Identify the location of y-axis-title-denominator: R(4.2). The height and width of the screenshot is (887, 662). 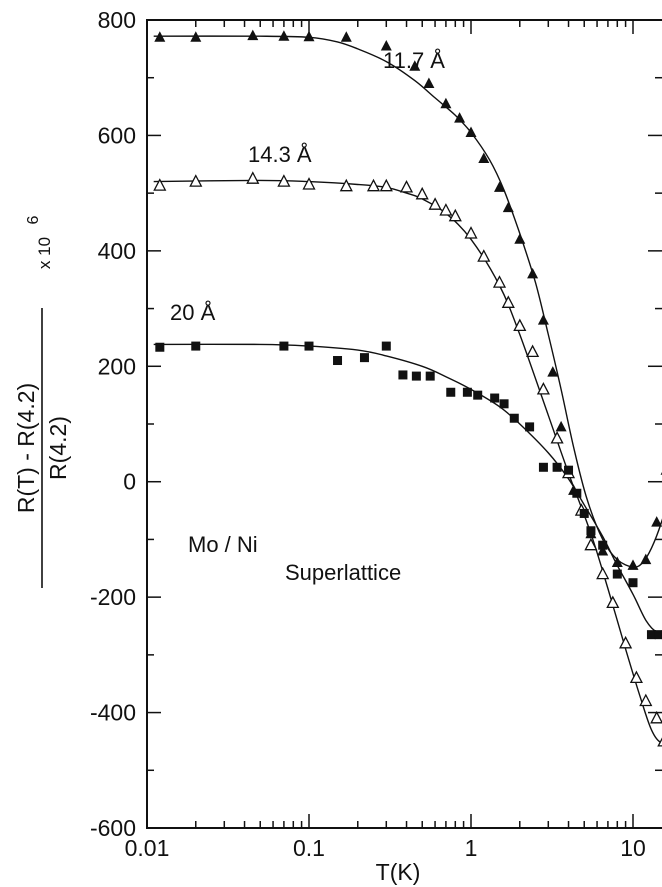
(58, 448).